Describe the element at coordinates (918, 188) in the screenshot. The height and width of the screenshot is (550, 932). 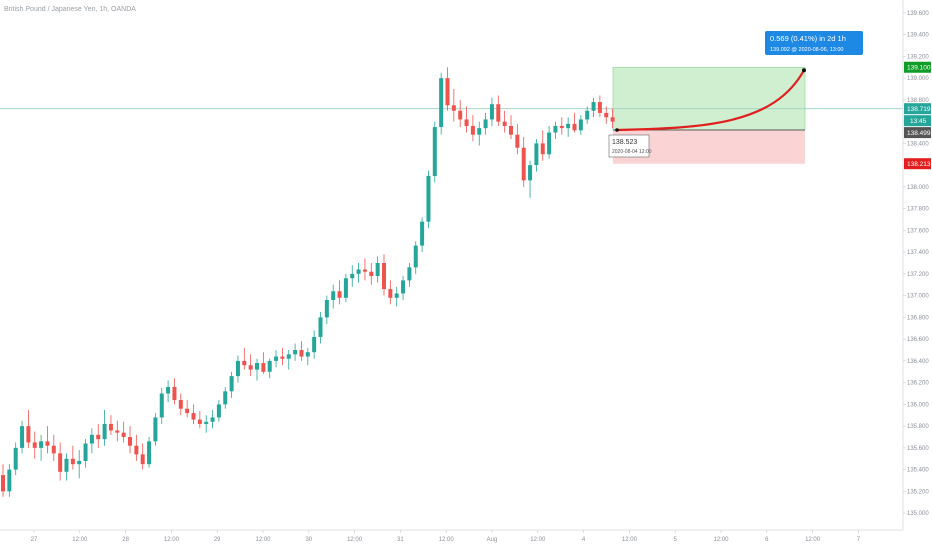
I see `y-tick-label: 138.000` at that location.